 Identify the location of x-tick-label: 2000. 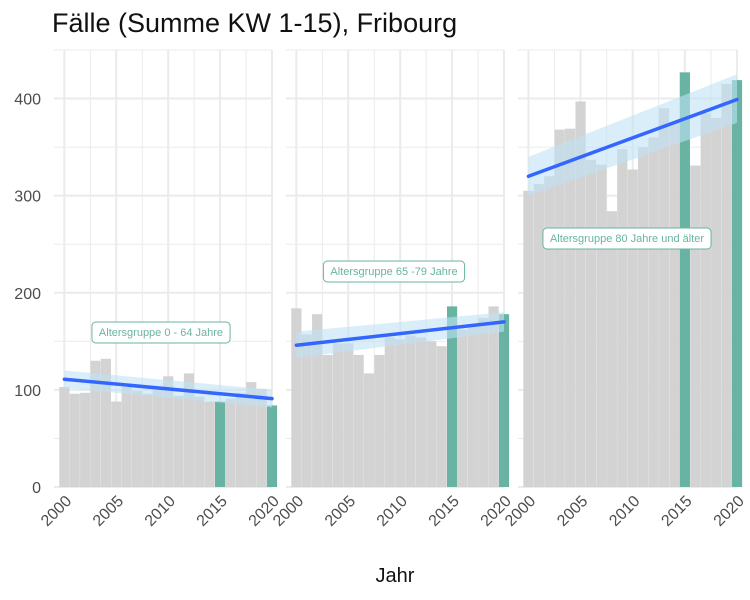
(56, 511).